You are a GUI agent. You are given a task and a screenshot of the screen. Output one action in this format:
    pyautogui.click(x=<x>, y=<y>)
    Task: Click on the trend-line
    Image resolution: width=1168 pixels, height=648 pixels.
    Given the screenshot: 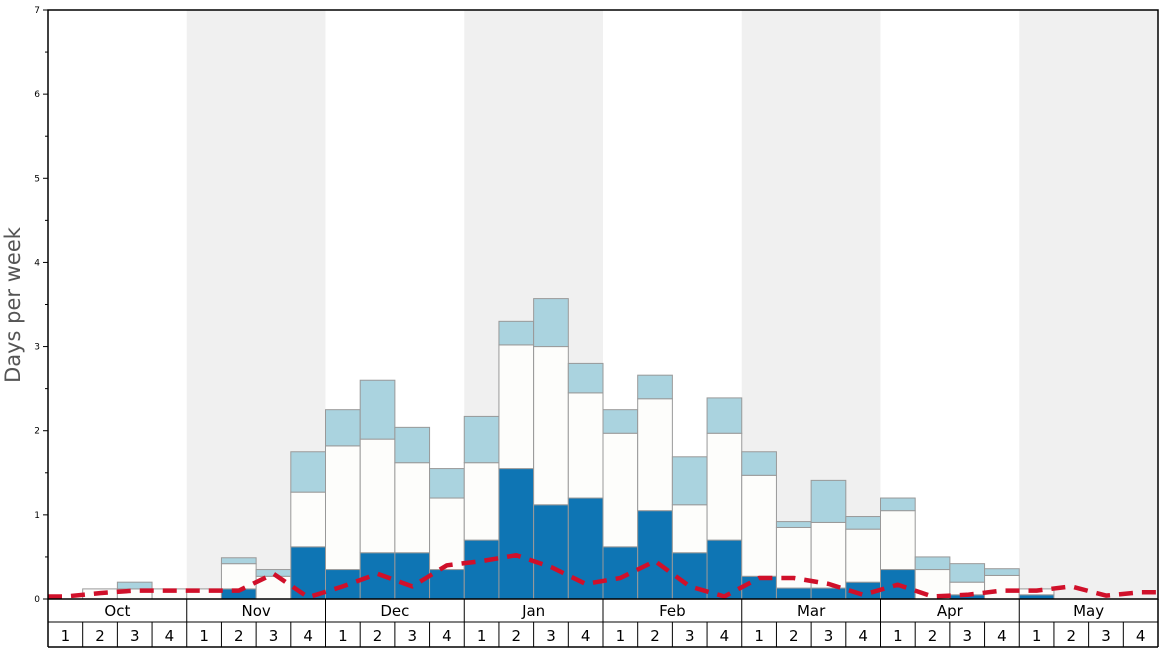 What is the action you would take?
    pyautogui.click(x=603, y=576)
    